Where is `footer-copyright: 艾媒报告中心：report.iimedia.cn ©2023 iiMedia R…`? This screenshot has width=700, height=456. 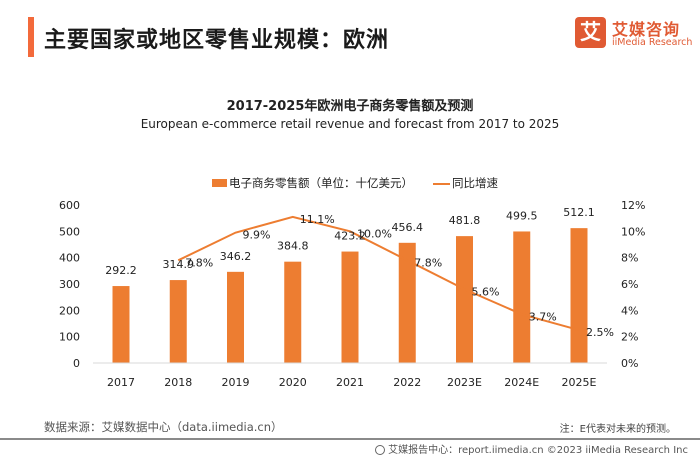 footer-copyright: 艾媒报告中心：report.iimedia.cn ©2023 iiMedia R… is located at coordinates (531, 448).